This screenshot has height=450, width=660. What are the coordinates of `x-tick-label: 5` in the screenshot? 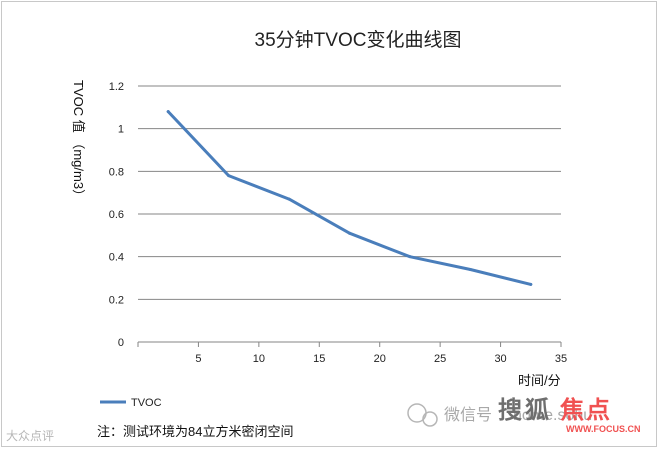 It's located at (198, 359).